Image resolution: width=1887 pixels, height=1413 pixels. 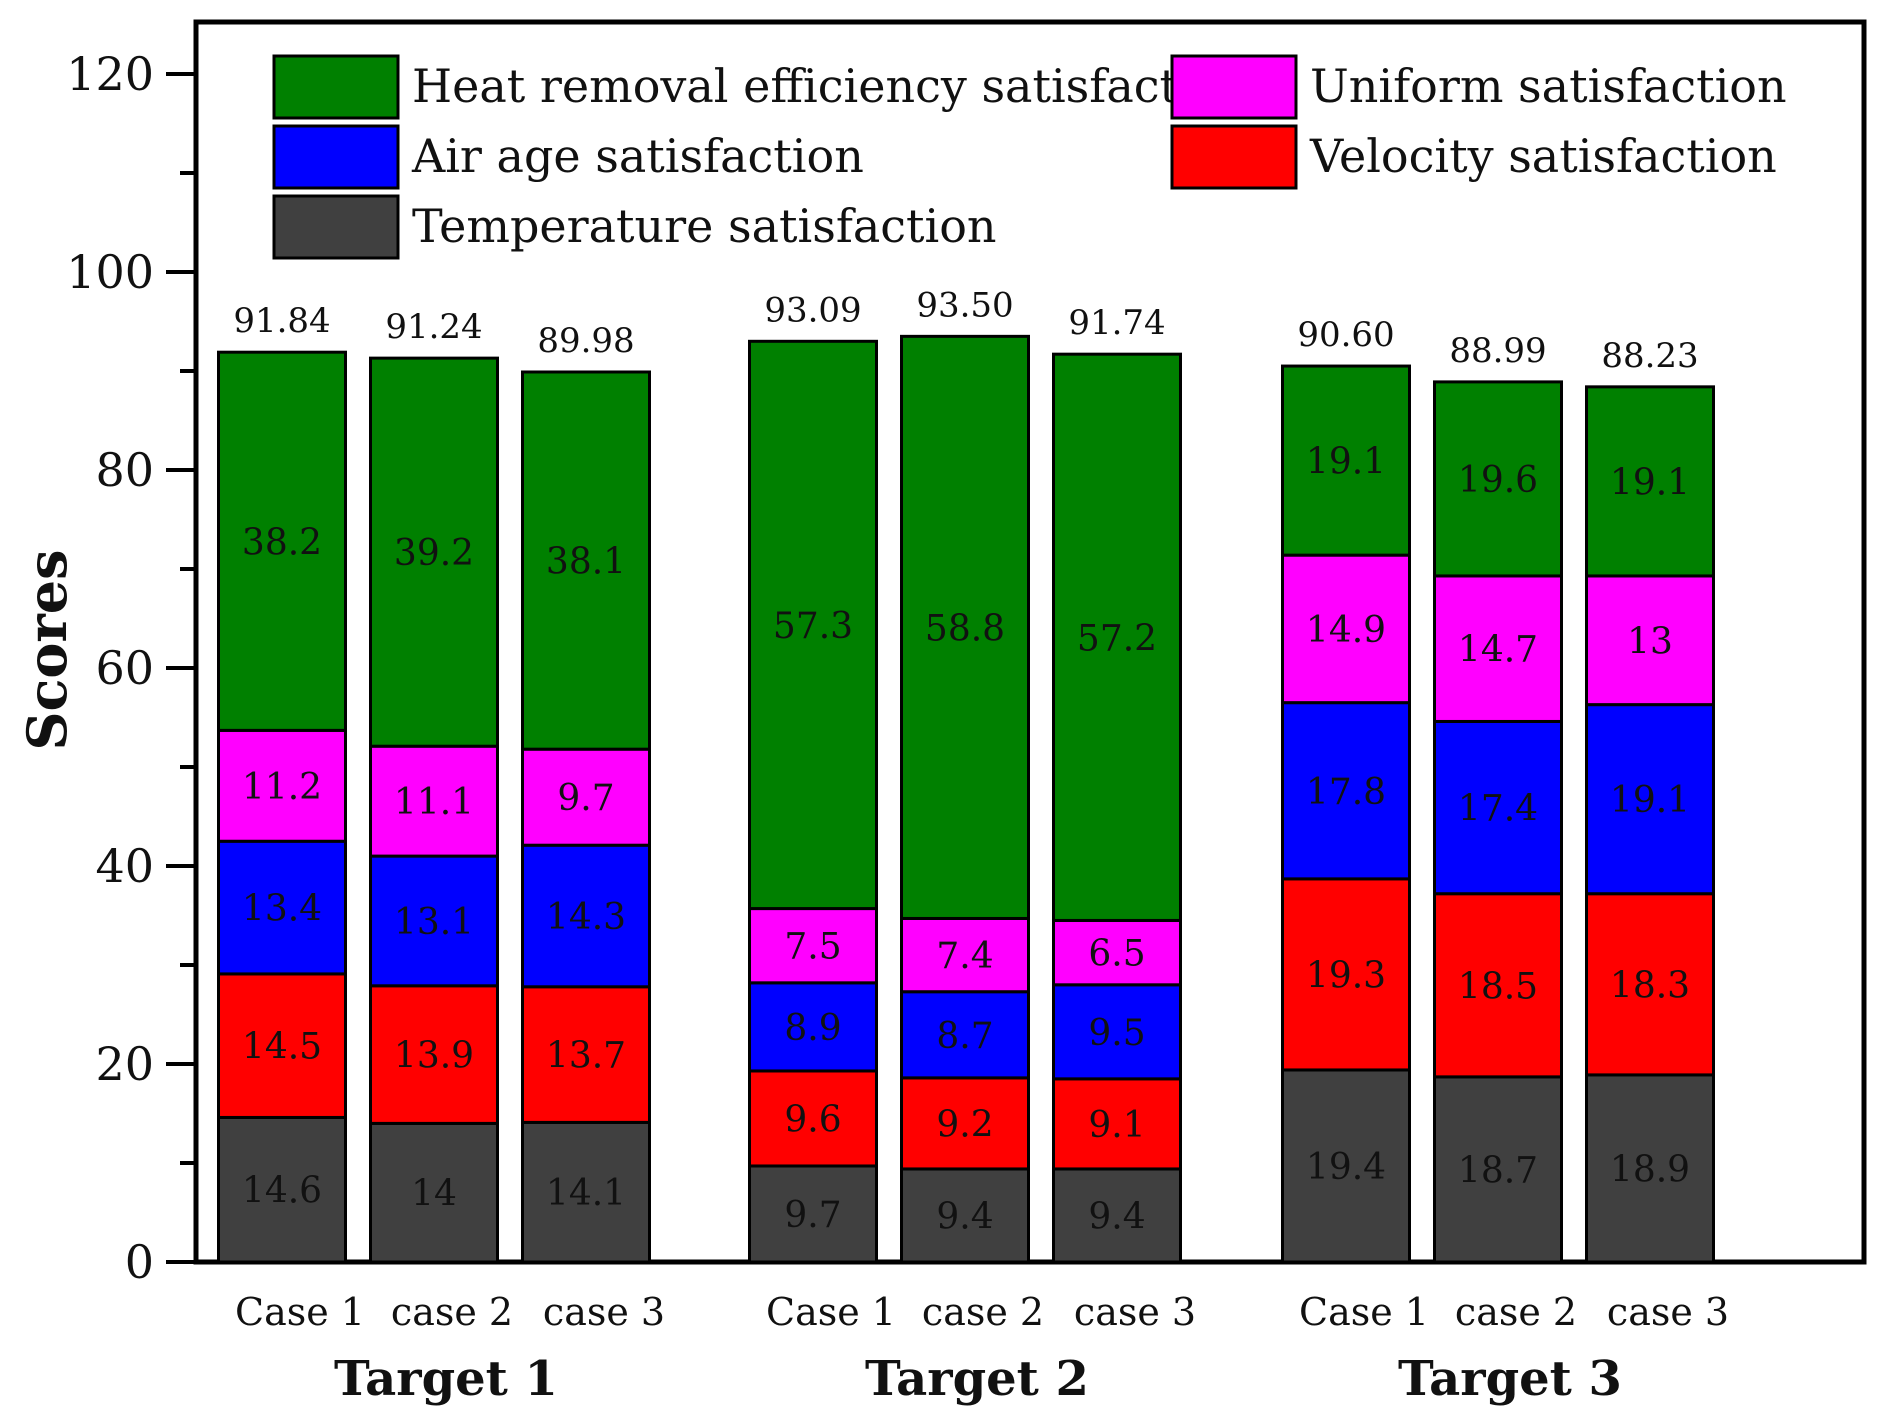 What do you see at coordinates (831, 86) in the screenshot?
I see `legend-label: Heat removal efficiency satisfaction` at bounding box center [831, 86].